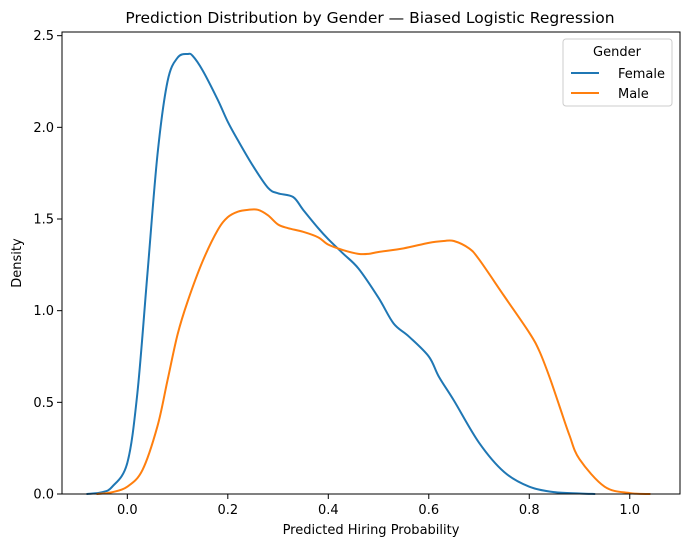 This screenshot has width=691, height=547. Describe the element at coordinates (43, 403) in the screenshot. I see `y-tick-label: 0.5` at that location.